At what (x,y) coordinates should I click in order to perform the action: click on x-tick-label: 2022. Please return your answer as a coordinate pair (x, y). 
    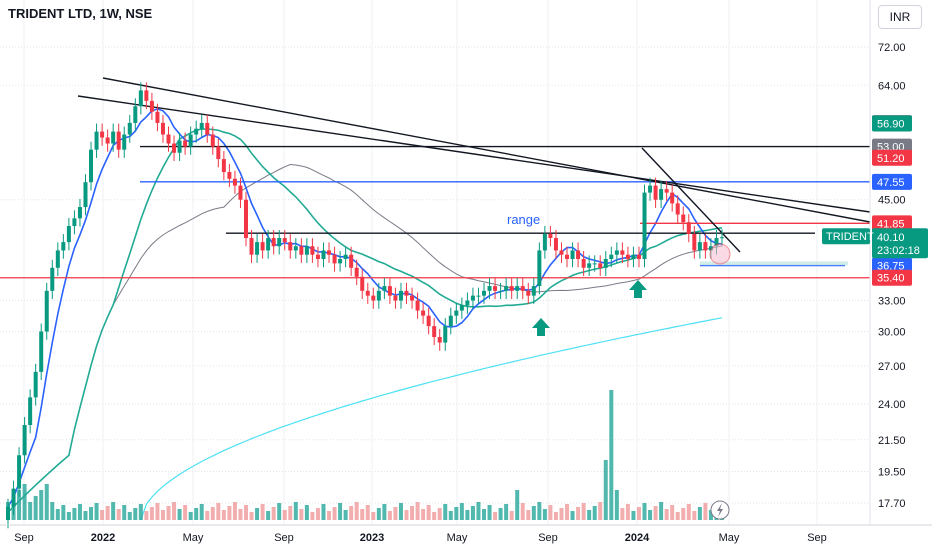
    Looking at the image, I should click on (103, 538).